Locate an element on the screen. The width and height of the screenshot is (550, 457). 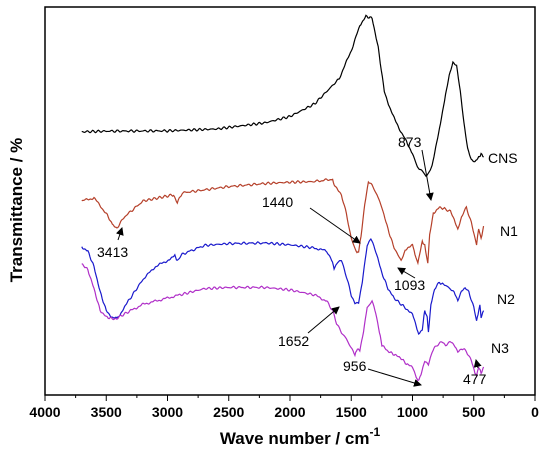
series-label-cns: CNS is located at coordinates (503, 158).